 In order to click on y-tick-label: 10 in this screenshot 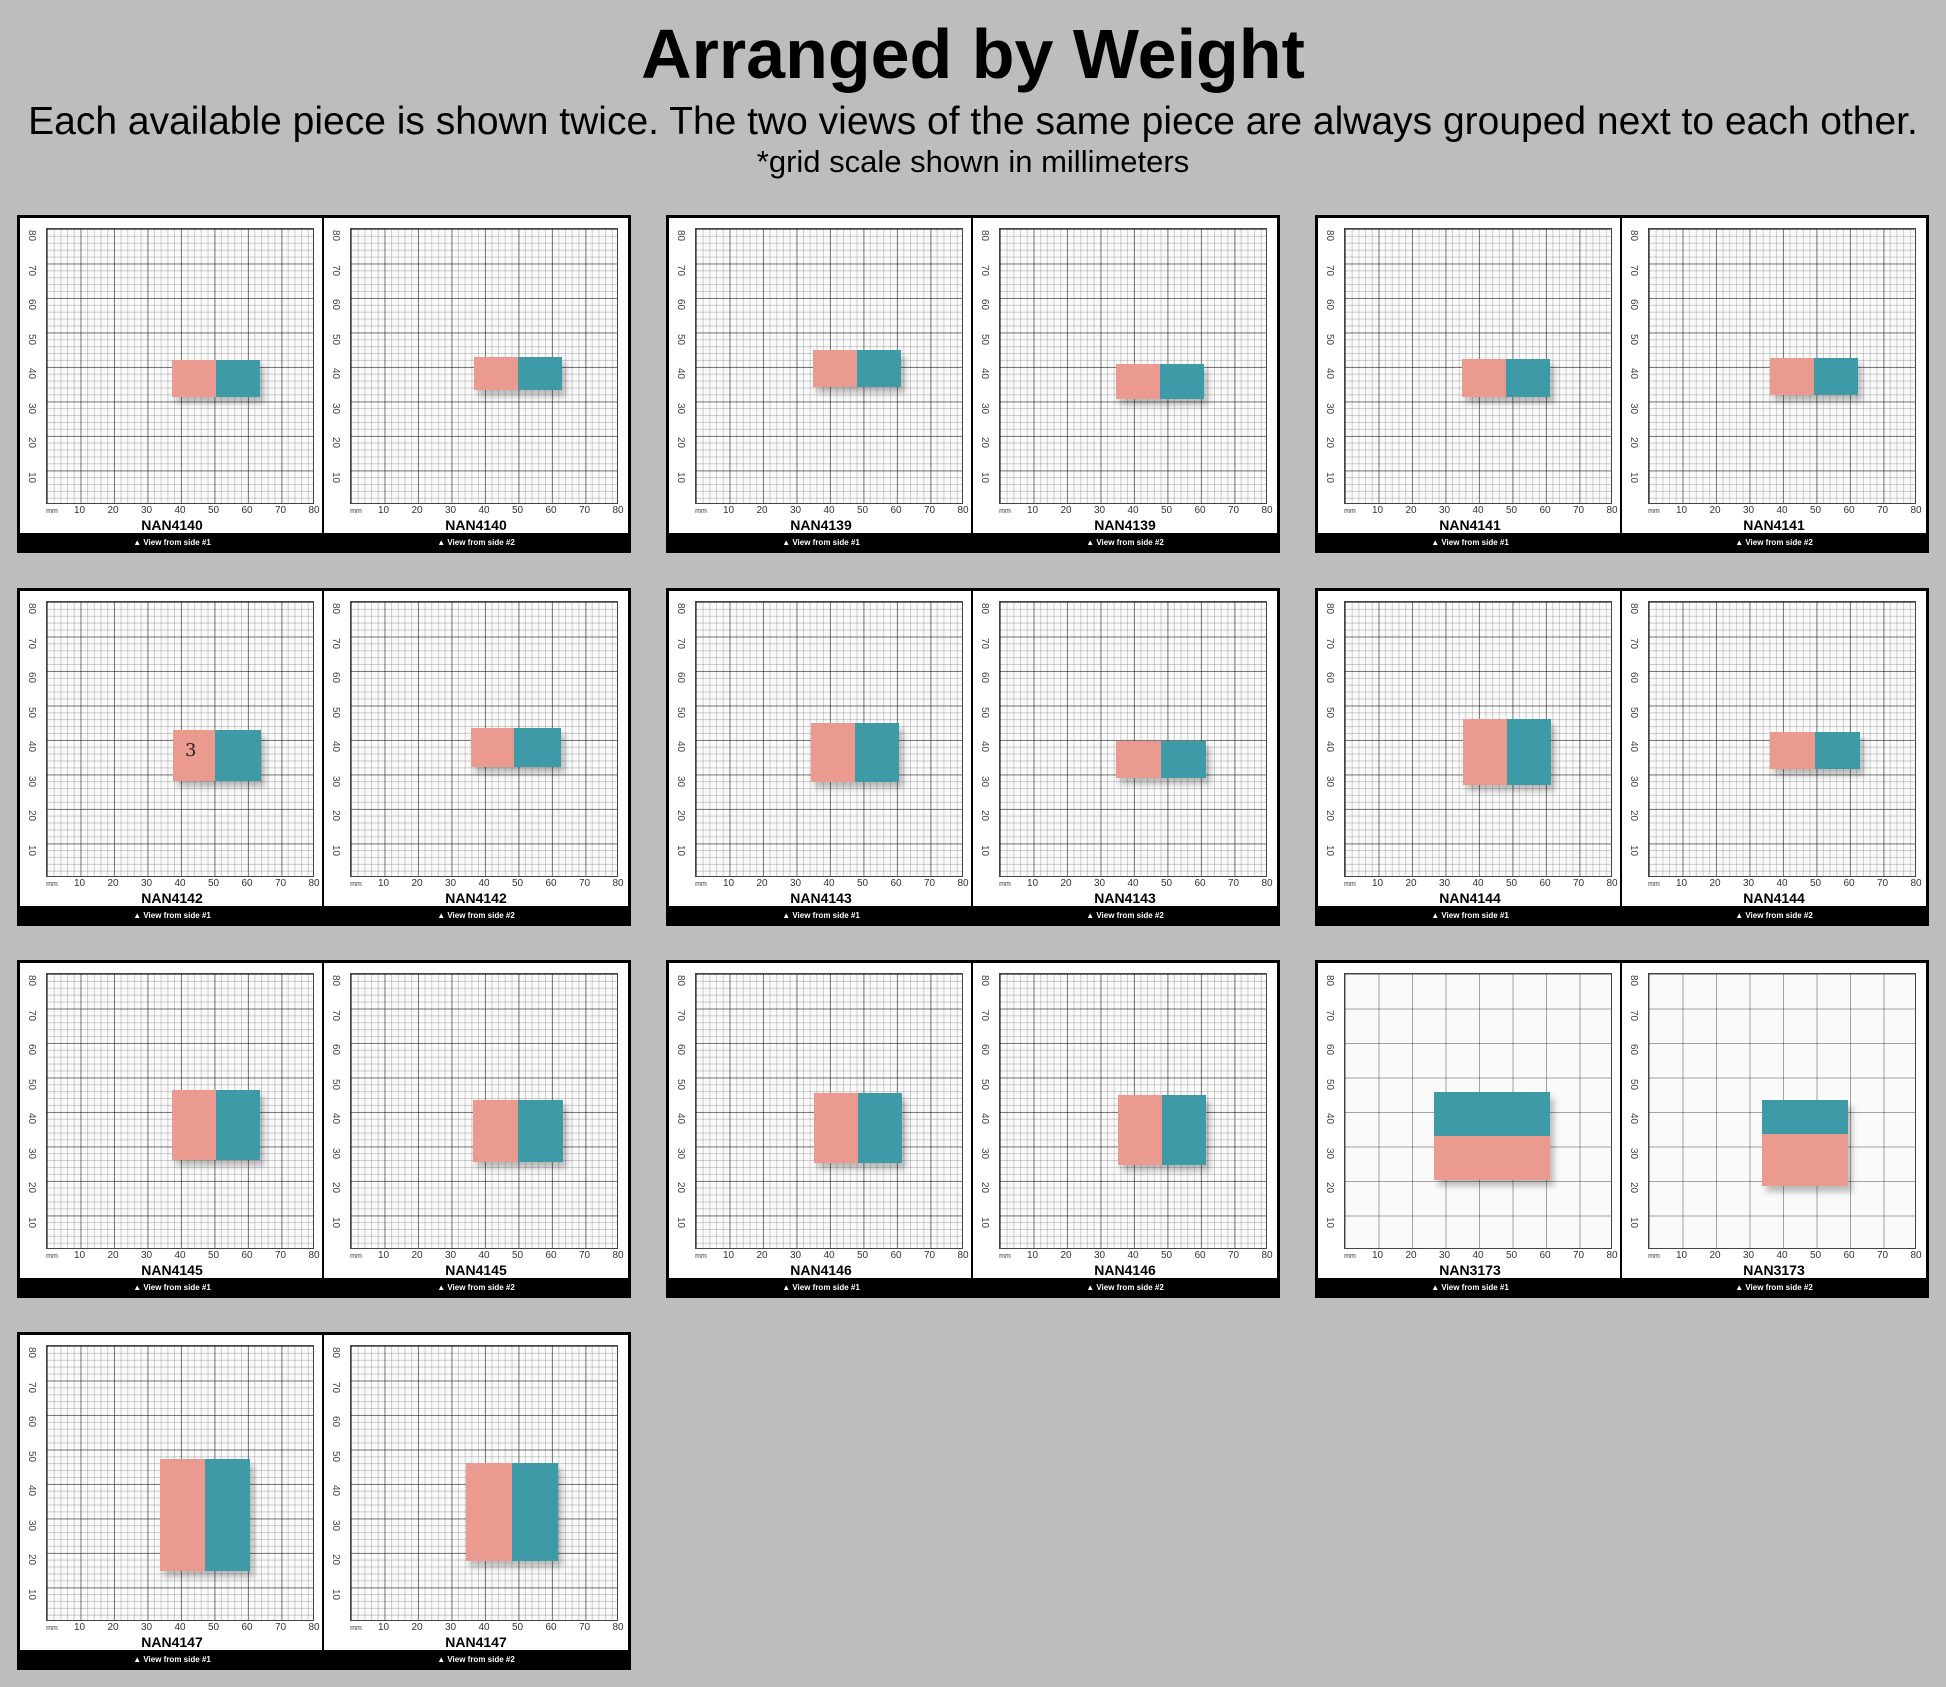, I will do `click(1634, 1222)`.